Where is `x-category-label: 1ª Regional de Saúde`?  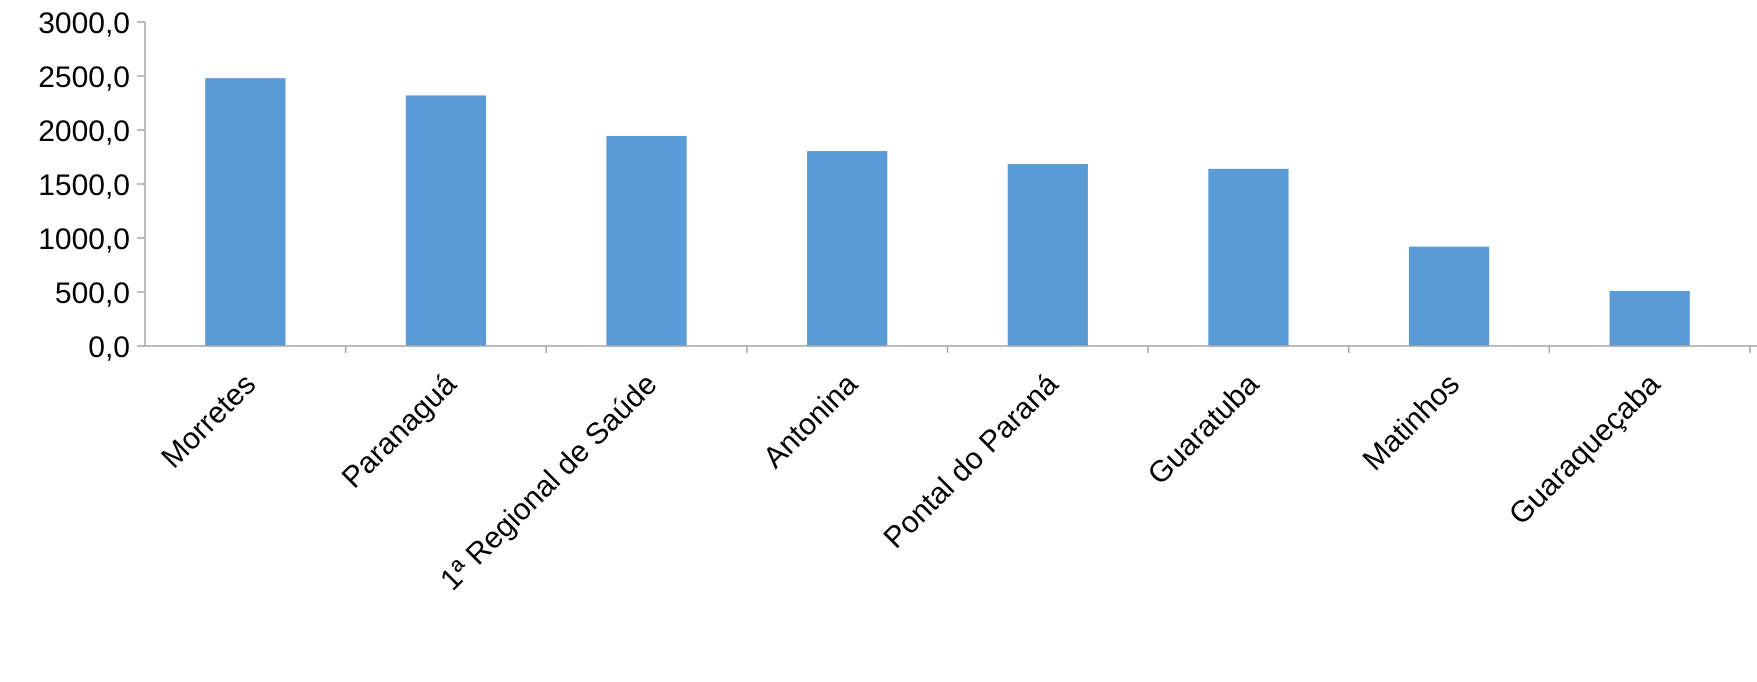 x-category-label: 1ª Regional de Saúde is located at coordinates (548, 482).